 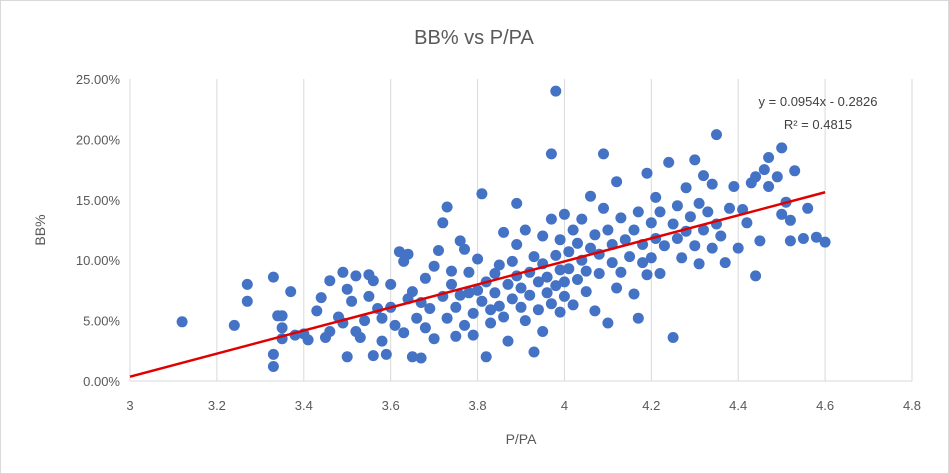 What do you see at coordinates (564, 405) in the screenshot?
I see `x-tick-label: 4` at bounding box center [564, 405].